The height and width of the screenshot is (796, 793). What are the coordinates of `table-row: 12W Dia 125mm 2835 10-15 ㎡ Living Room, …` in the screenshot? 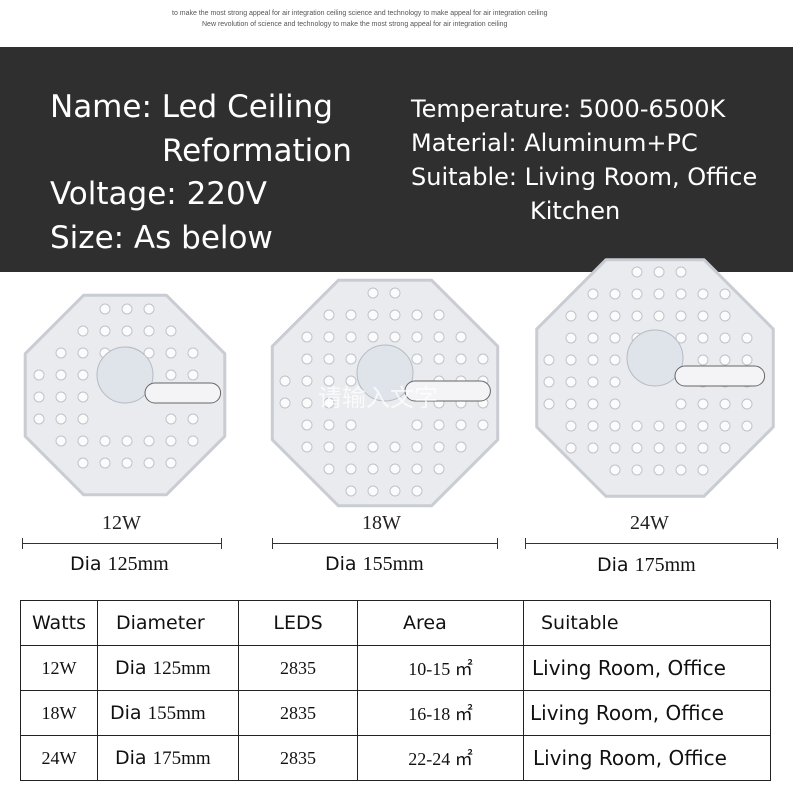 It's located at (395, 668).